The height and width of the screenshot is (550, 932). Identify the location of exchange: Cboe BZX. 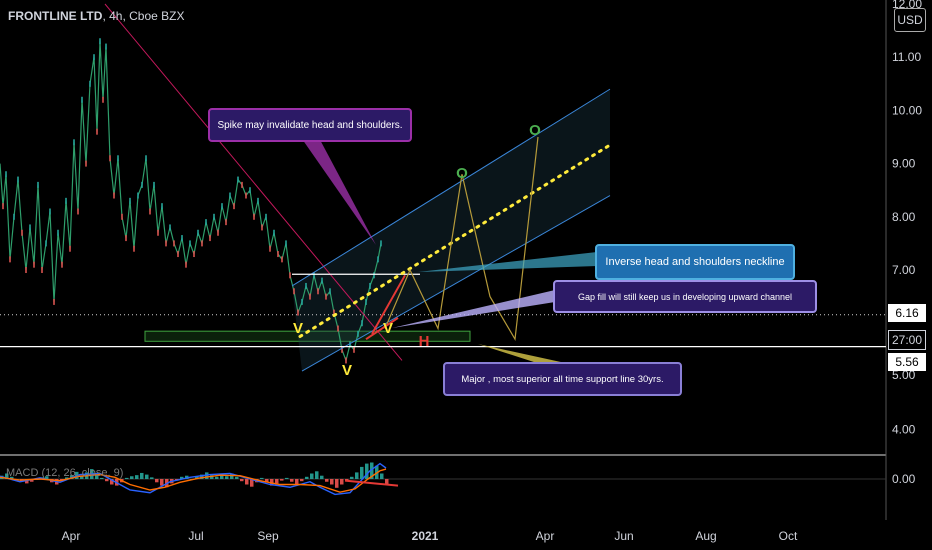
(157, 16).